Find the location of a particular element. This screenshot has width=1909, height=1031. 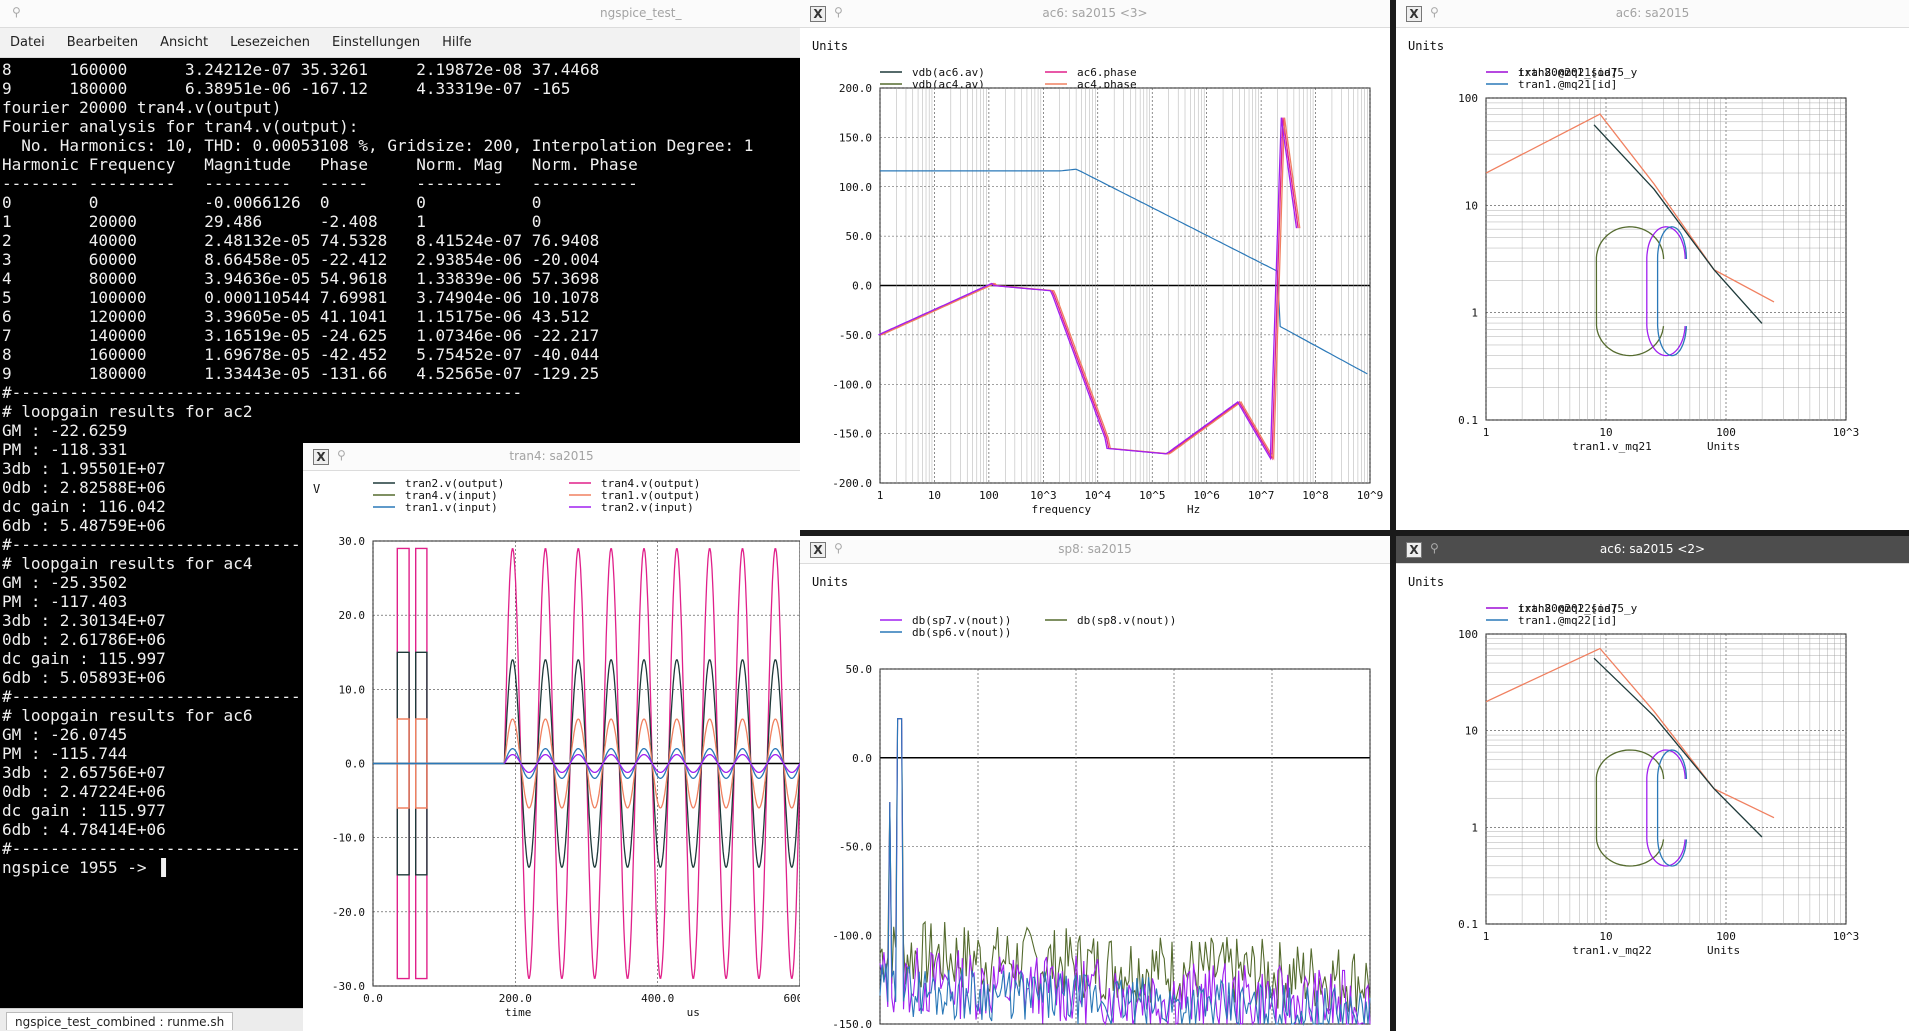

x-tick-label: 1 is located at coordinates (1486, 936).